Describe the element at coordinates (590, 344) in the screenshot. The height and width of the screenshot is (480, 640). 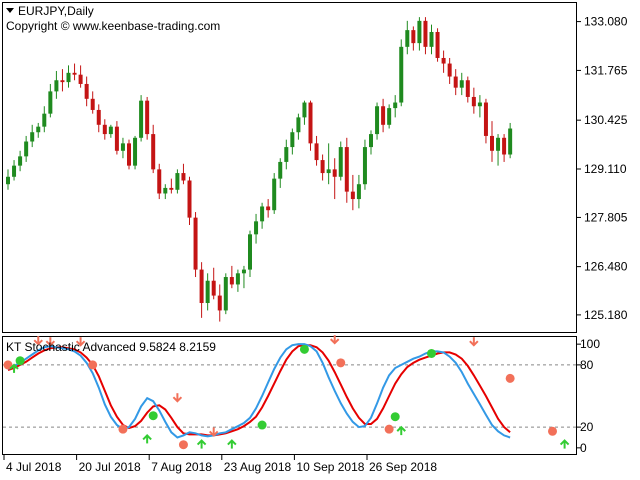
I see `indicator-tick-label: 100` at that location.